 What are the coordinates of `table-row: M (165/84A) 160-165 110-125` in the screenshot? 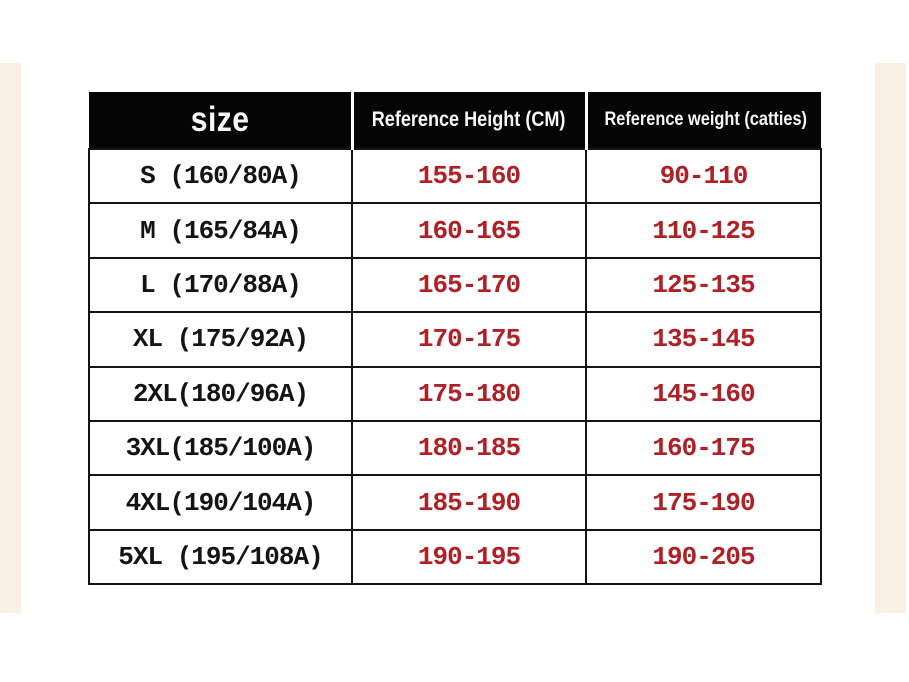 It's located at (455, 230).